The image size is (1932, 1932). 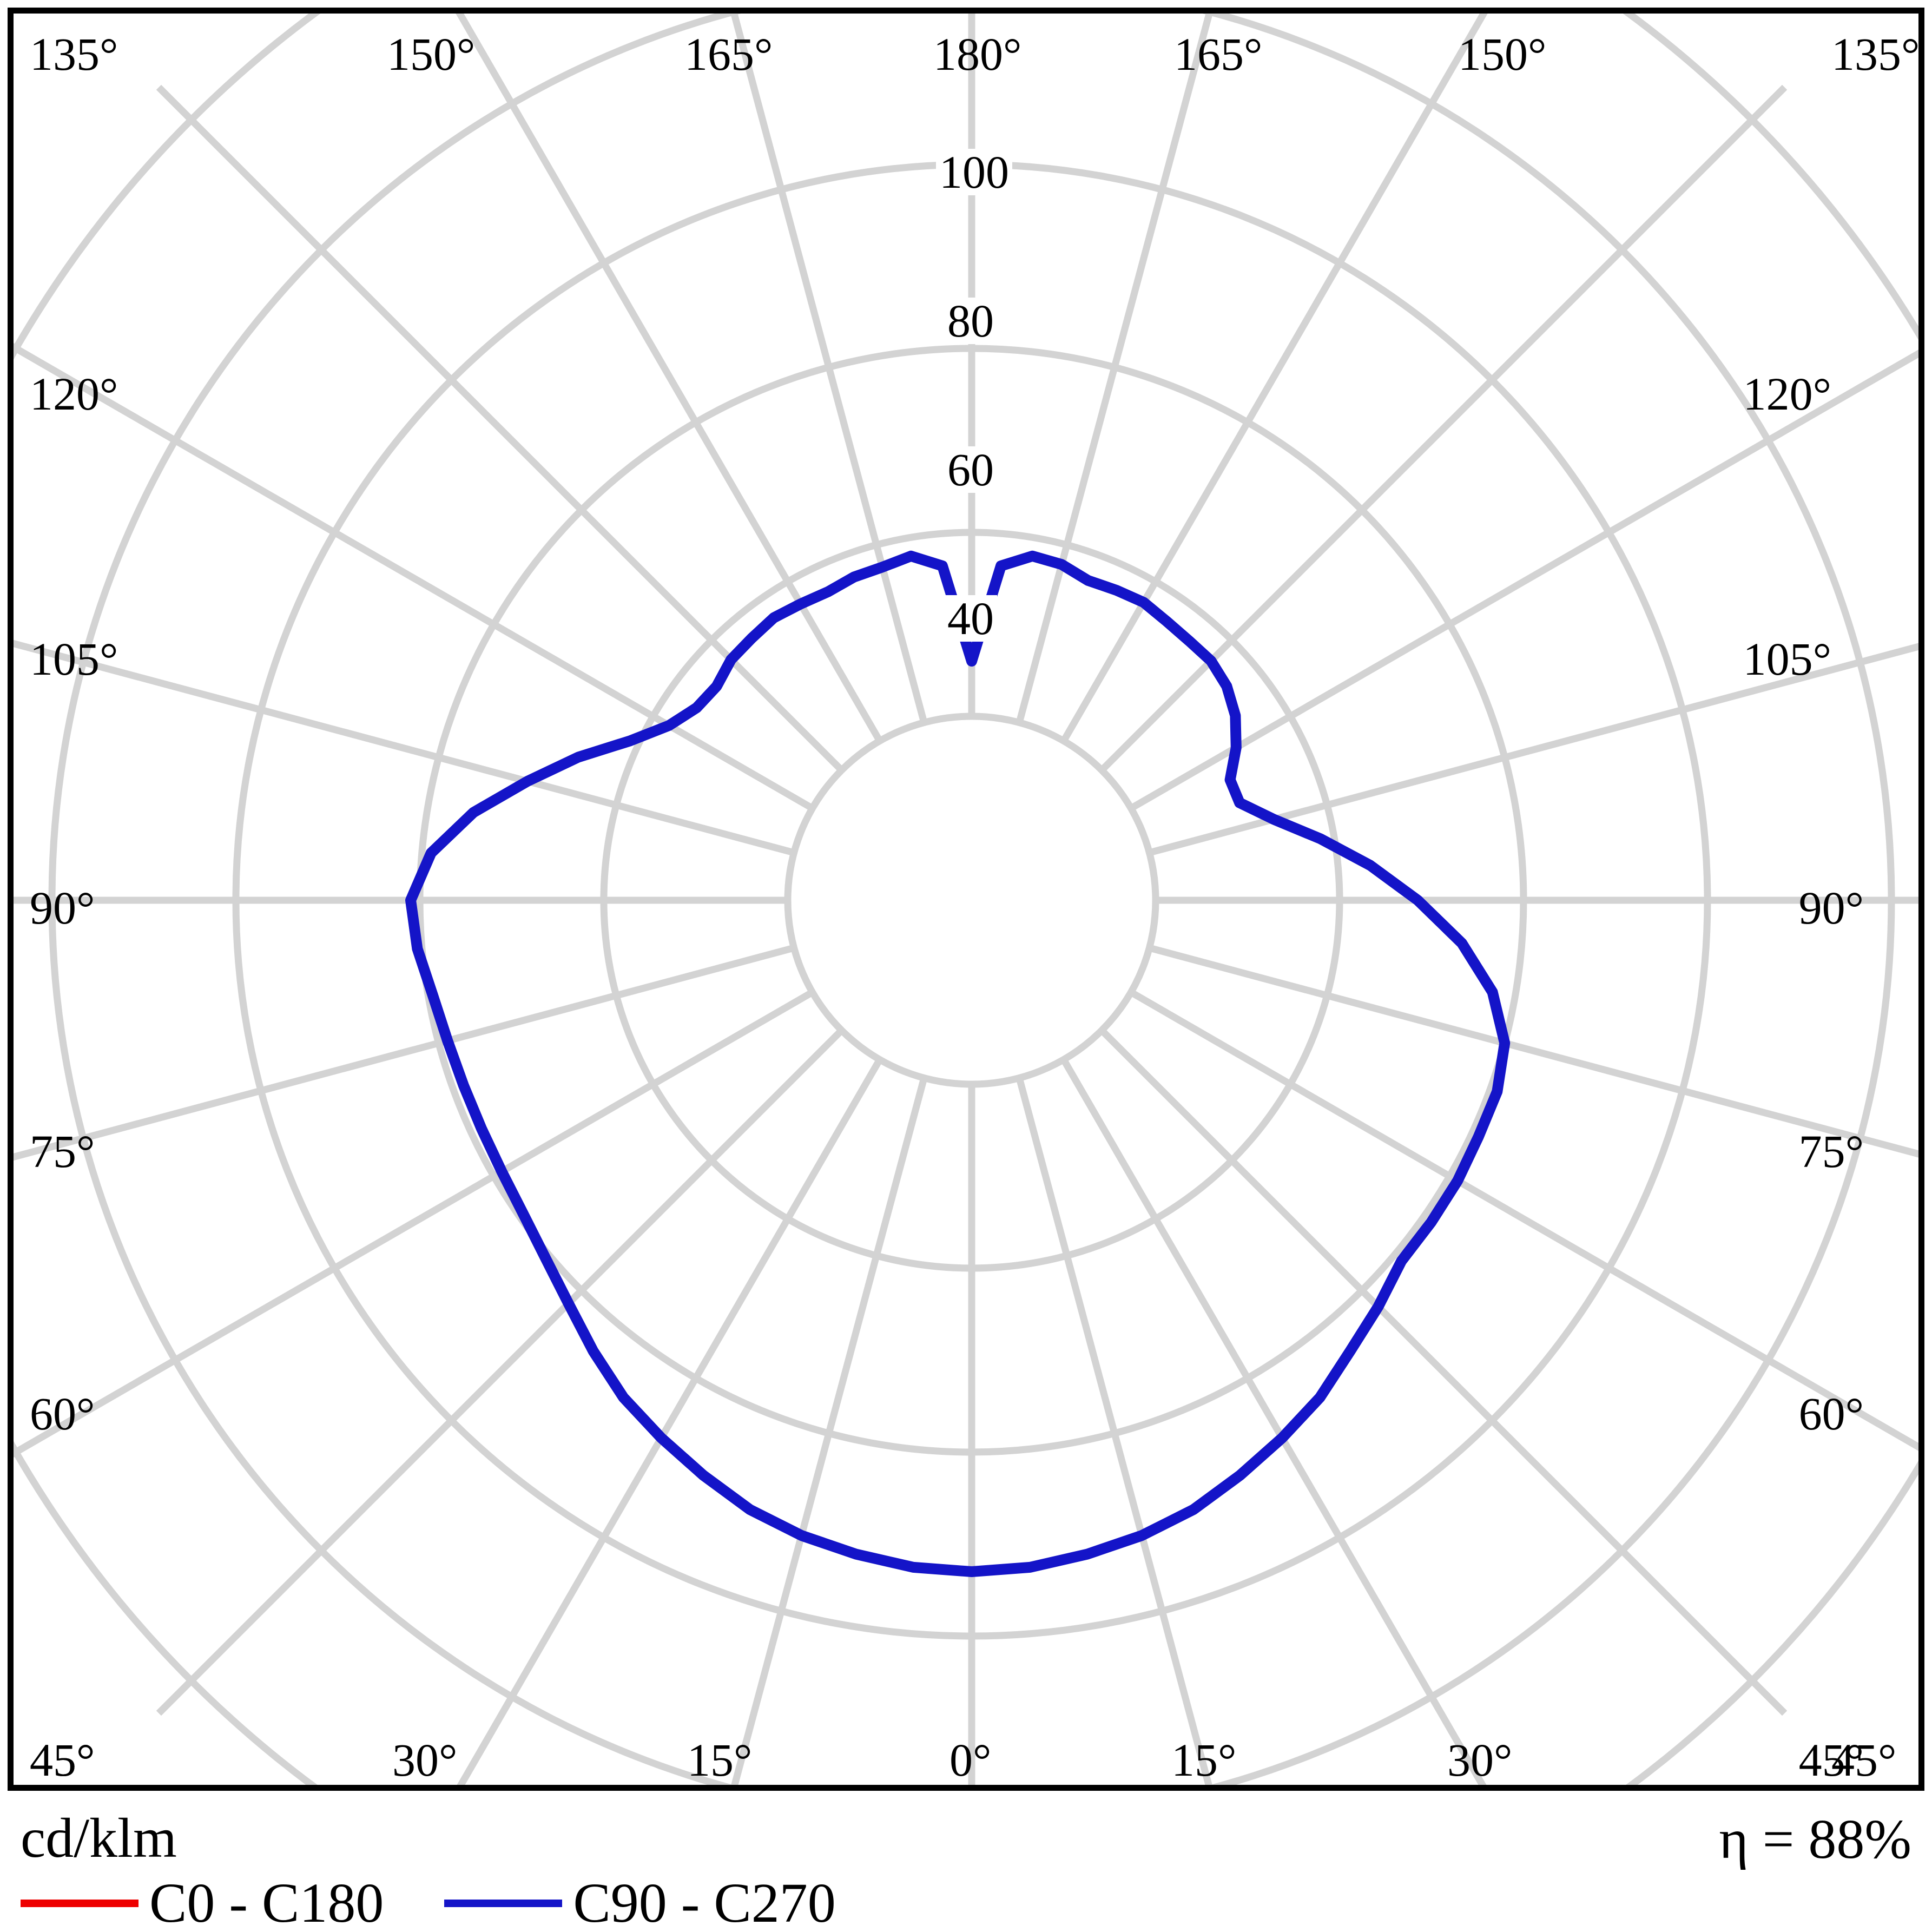 What do you see at coordinates (63, 1414) in the screenshot?
I see `angle-label-left-4: 60°` at bounding box center [63, 1414].